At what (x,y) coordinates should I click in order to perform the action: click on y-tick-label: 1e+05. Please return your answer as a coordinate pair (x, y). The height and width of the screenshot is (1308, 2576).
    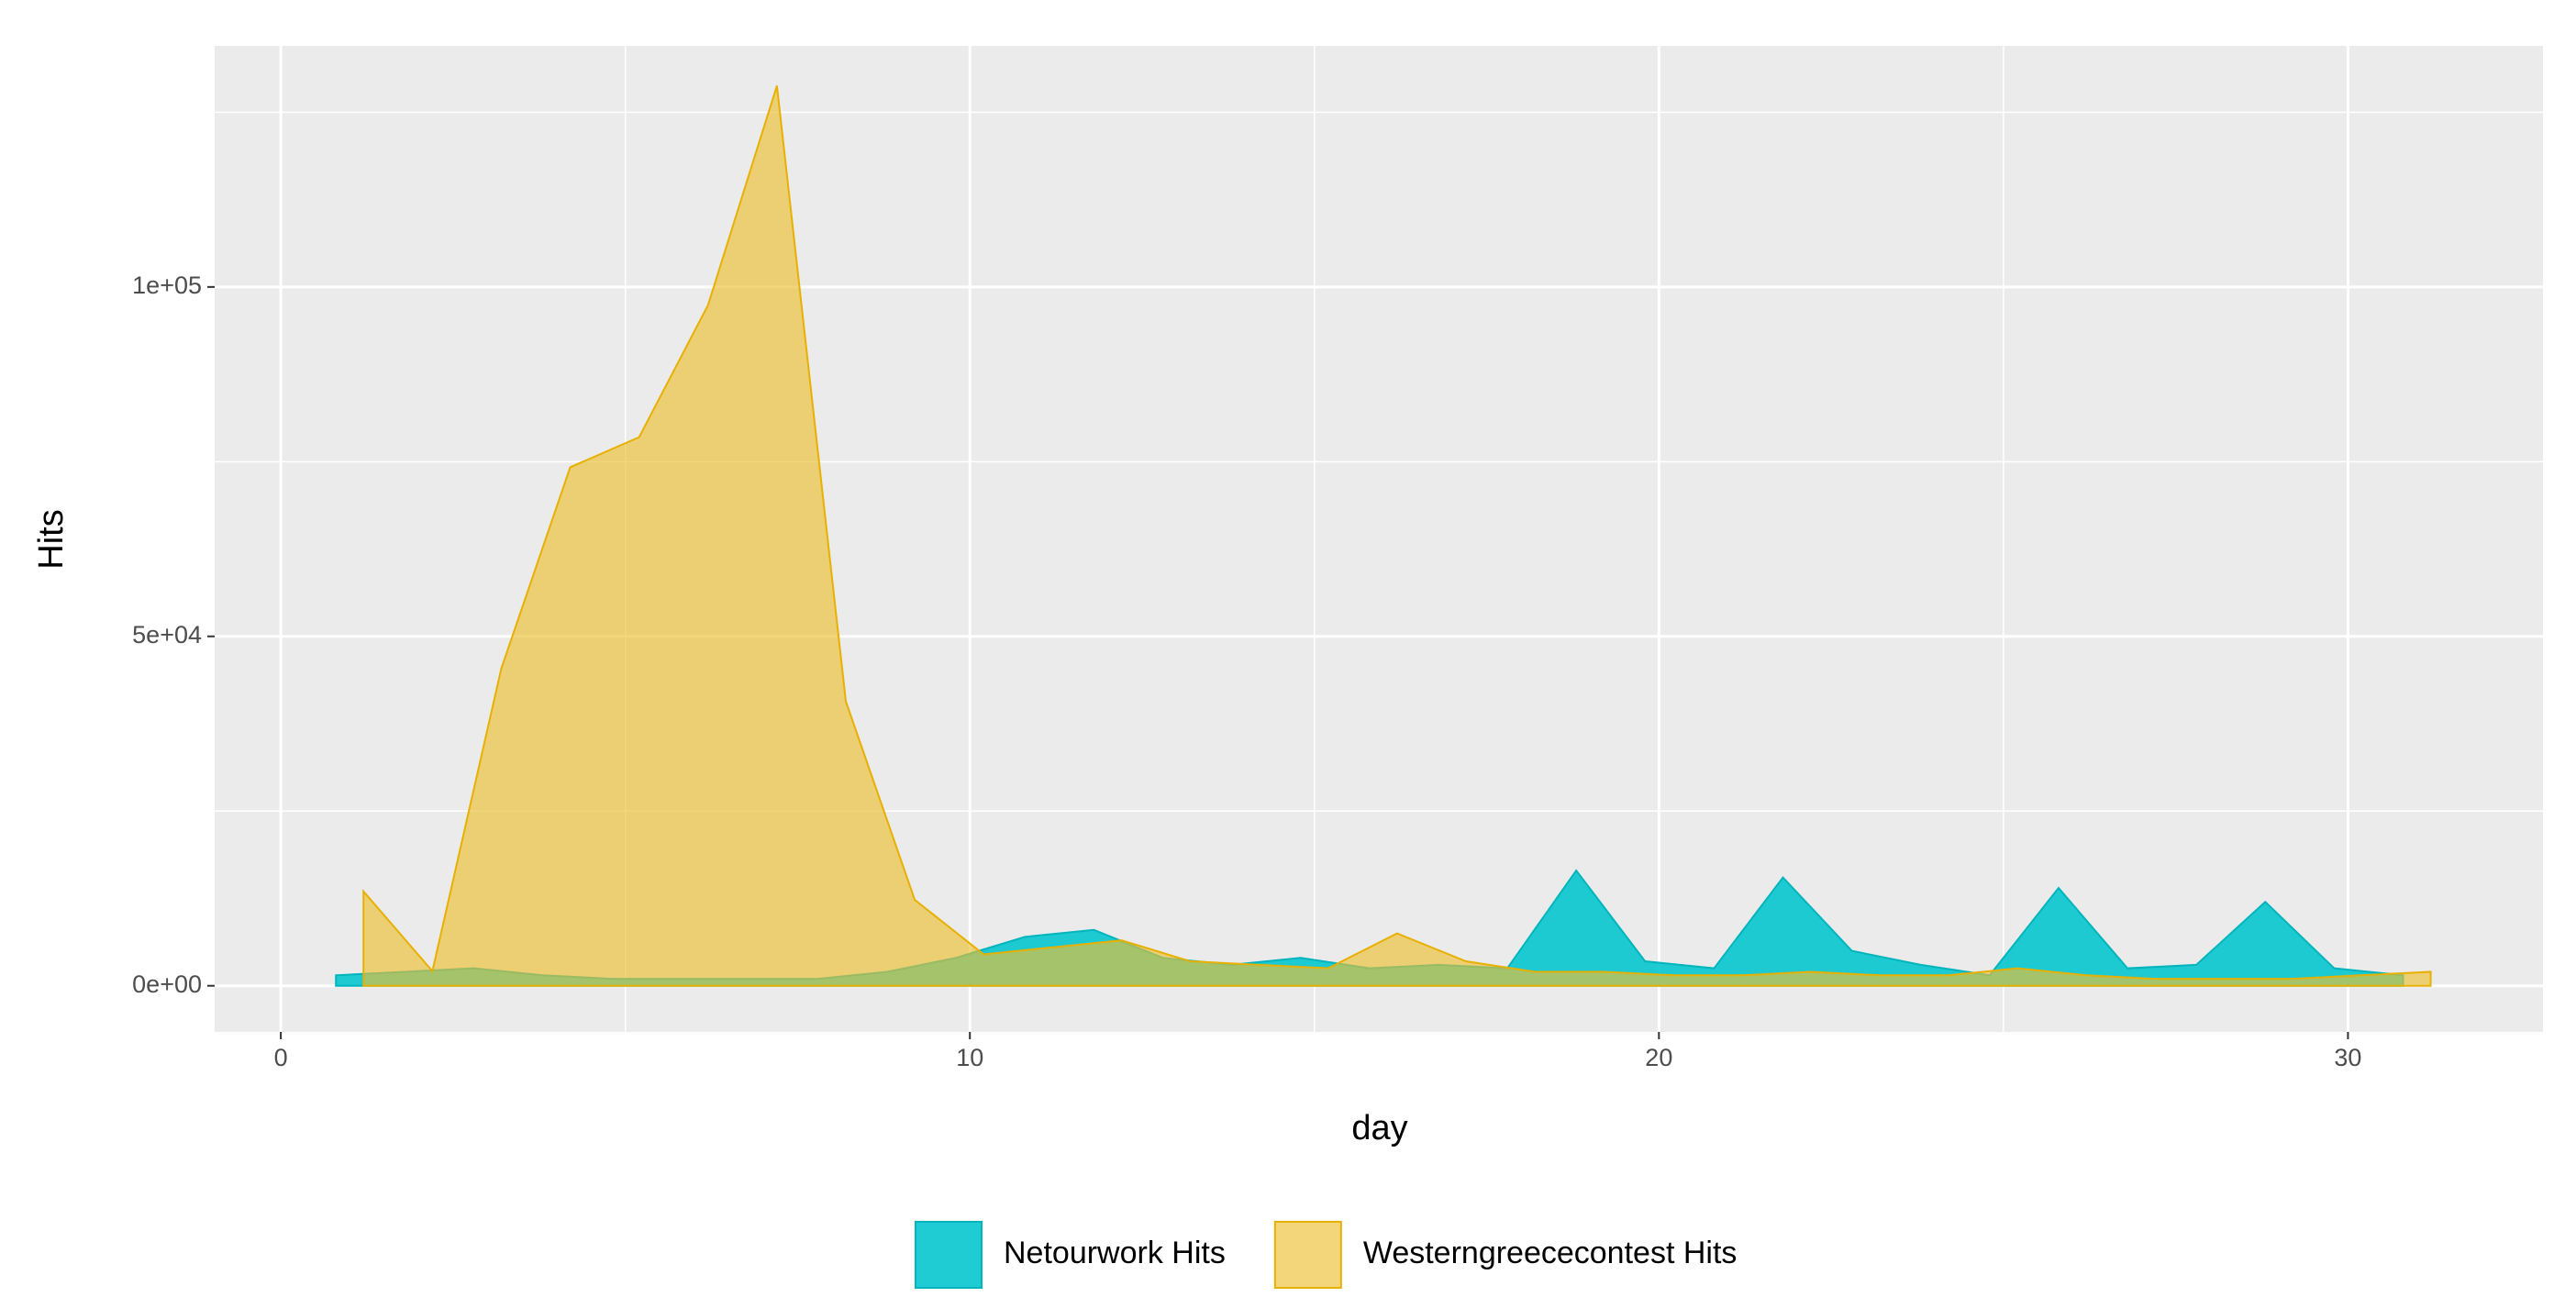
    Looking at the image, I should click on (167, 285).